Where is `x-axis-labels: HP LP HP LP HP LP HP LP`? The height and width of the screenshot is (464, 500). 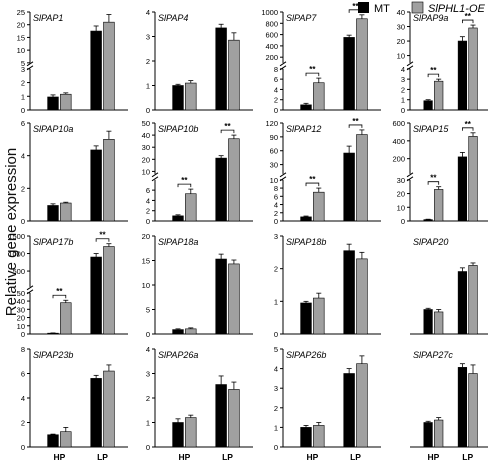 x-axis-labels: HP LP HP LP HP LP HP LP is located at coordinates (263, 457).